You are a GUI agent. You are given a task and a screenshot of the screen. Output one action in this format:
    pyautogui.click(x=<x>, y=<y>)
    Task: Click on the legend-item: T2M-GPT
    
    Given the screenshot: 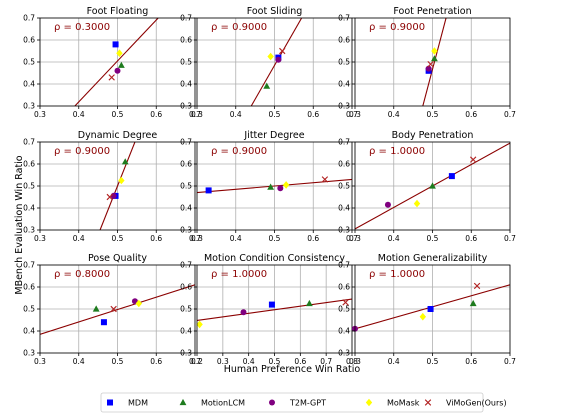 What is the action you would take?
    pyautogui.click(x=297, y=403)
    